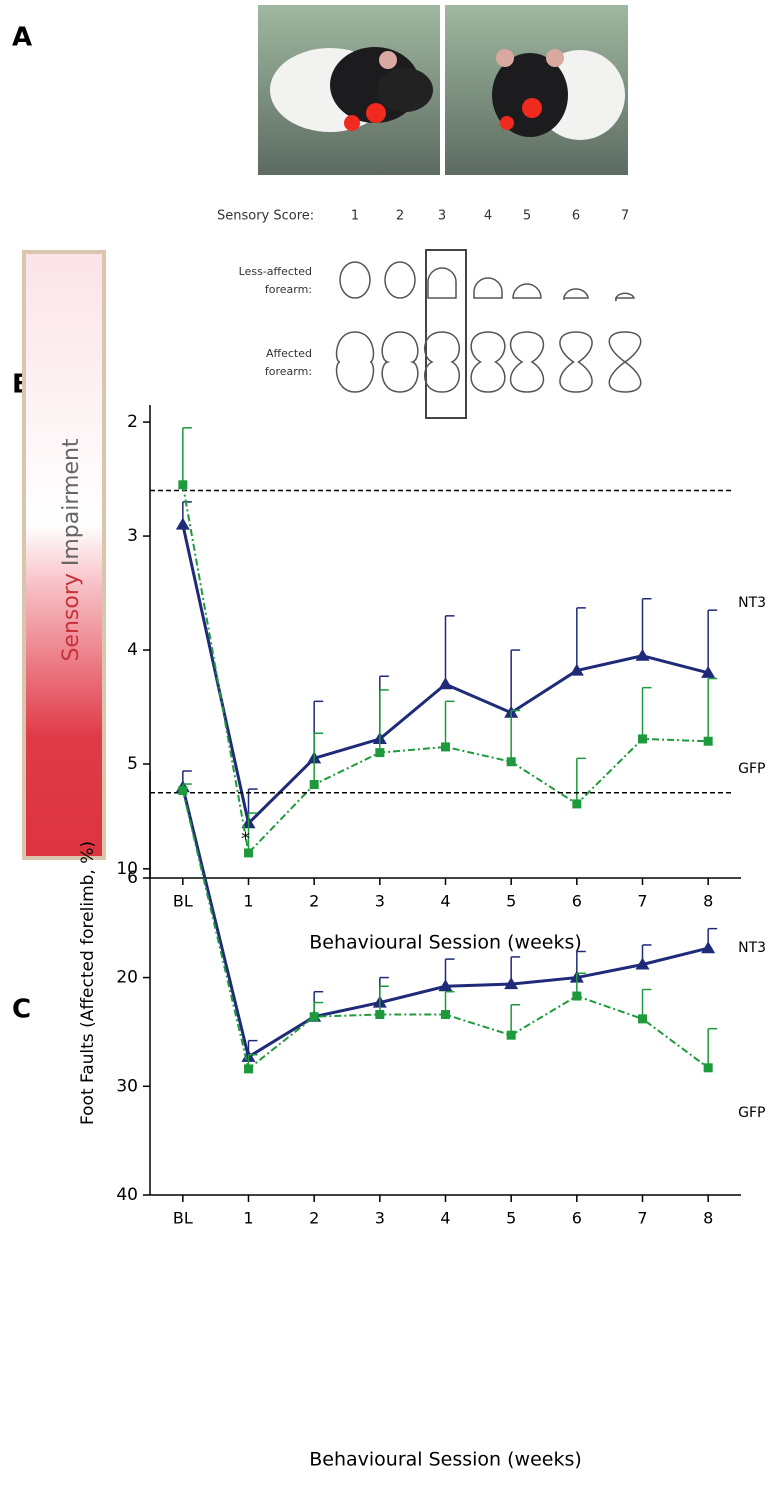 The height and width of the screenshot is (1487, 784). I want to click on y-tick-label: 6, so click(132, 878).